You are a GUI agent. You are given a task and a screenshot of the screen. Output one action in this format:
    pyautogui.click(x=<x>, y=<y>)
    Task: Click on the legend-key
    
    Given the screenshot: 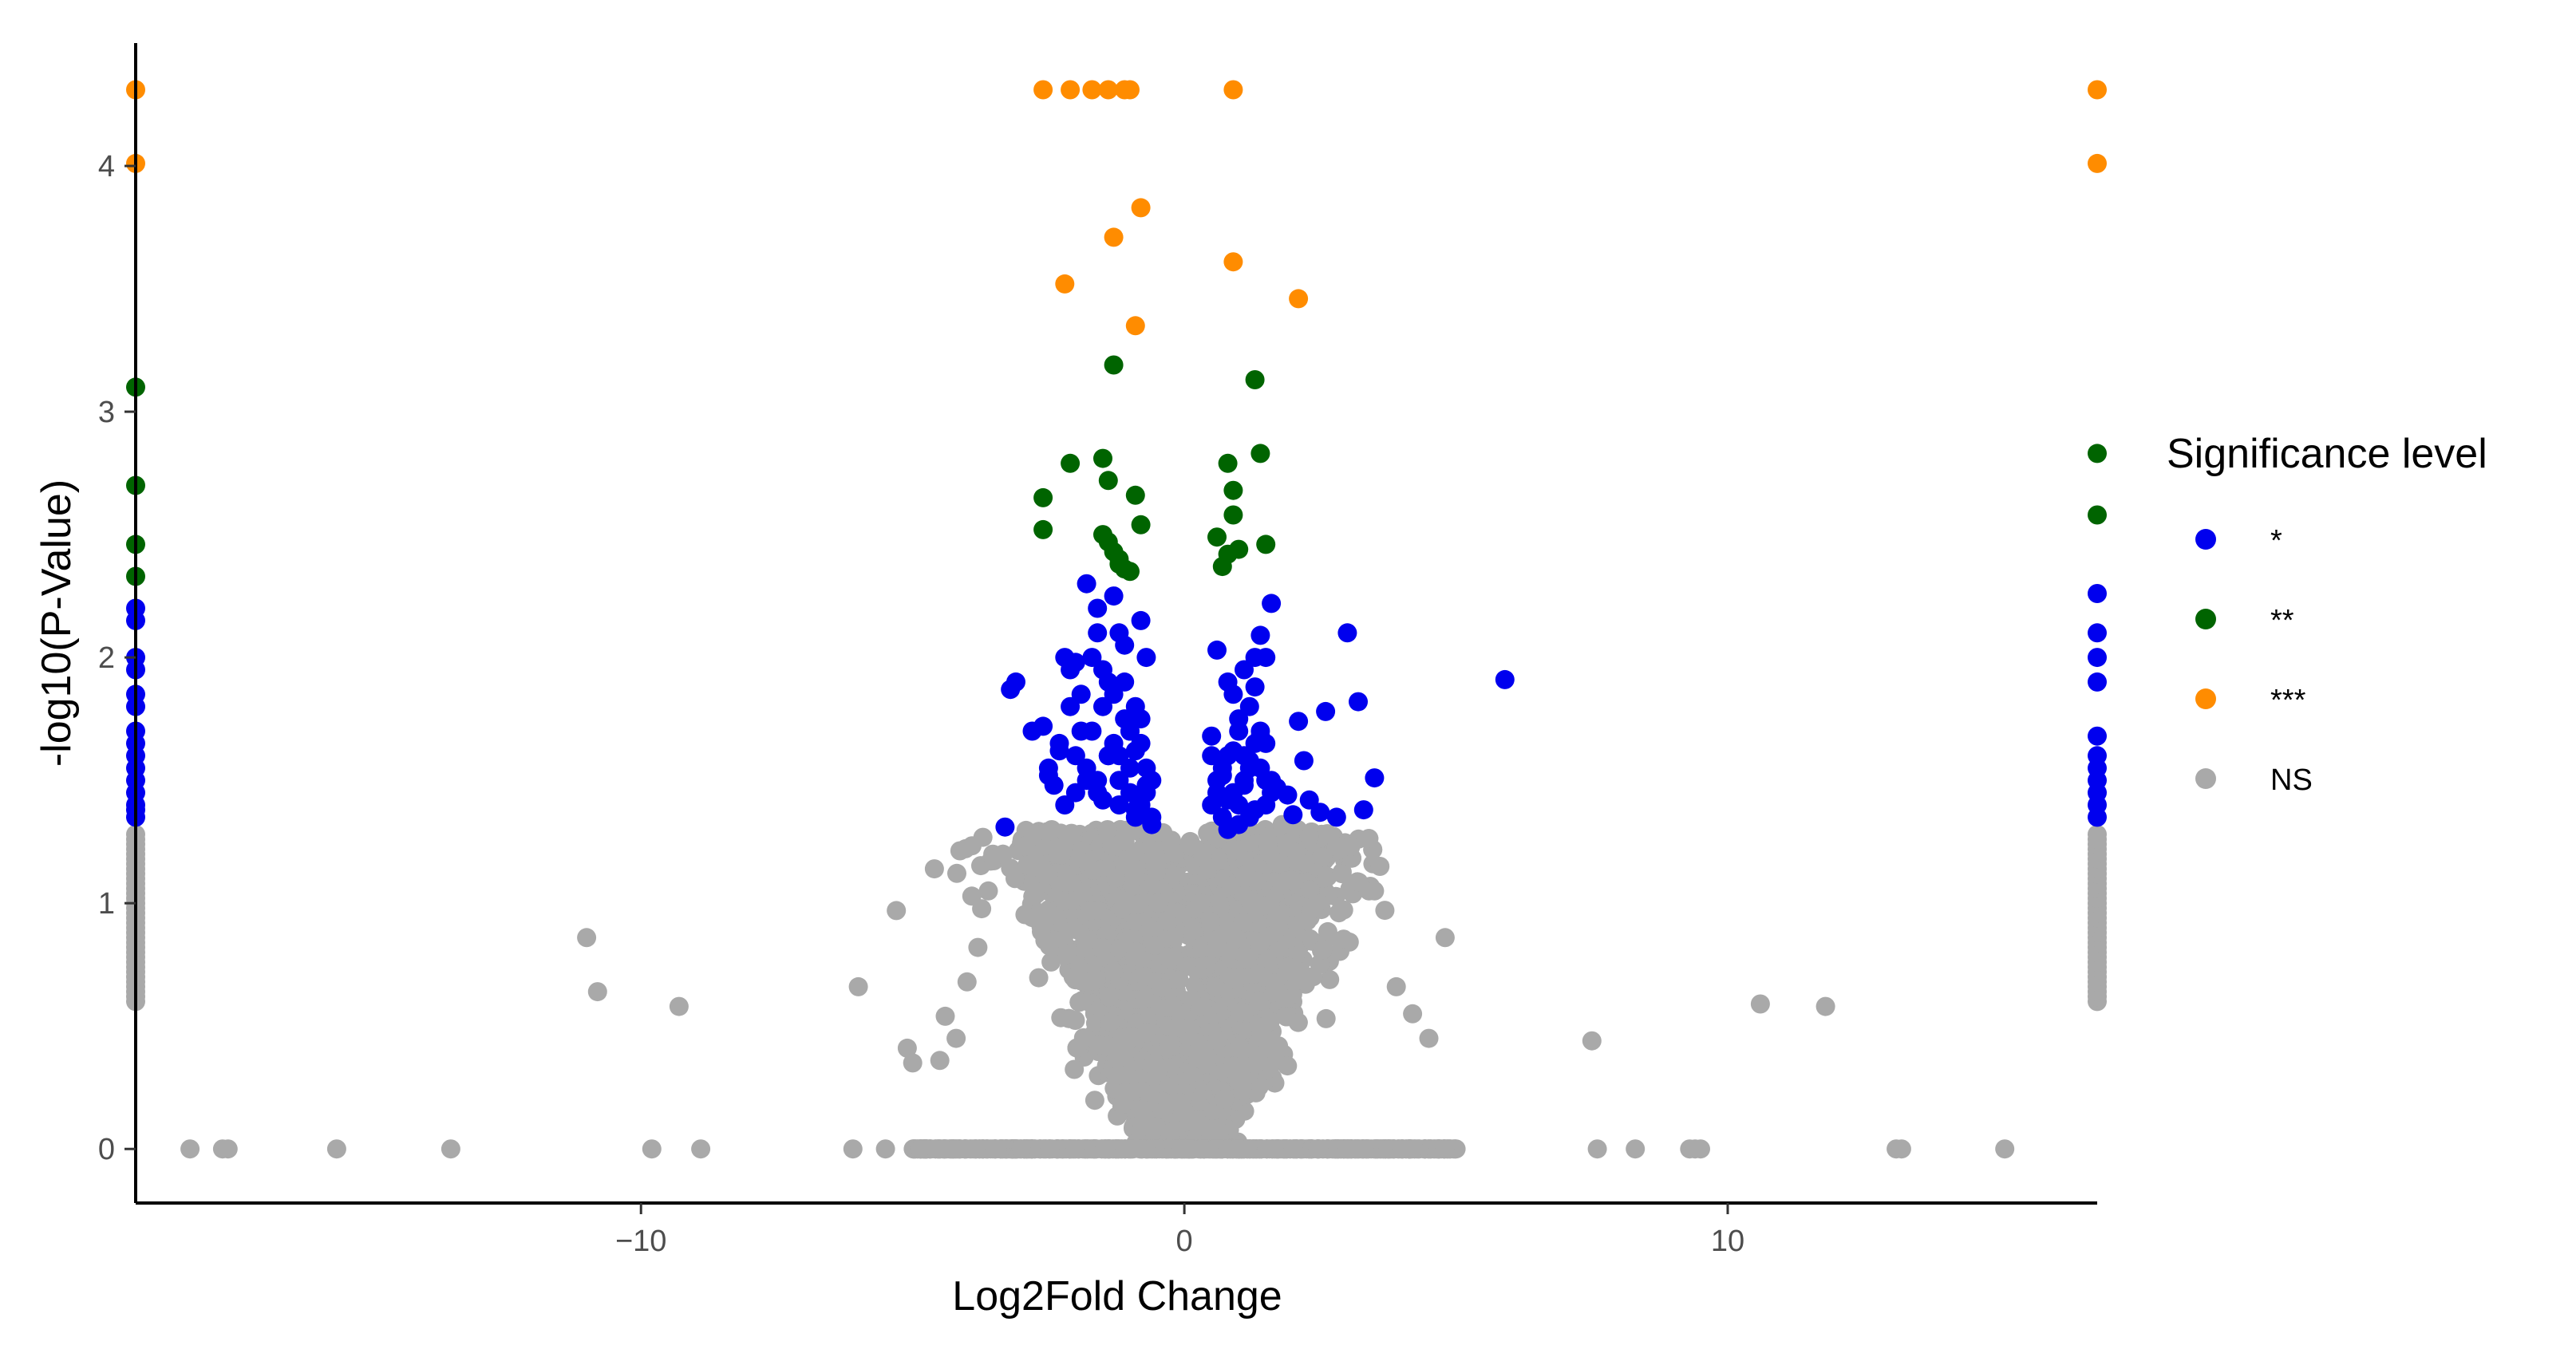 What is the action you would take?
    pyautogui.click(x=2205, y=539)
    